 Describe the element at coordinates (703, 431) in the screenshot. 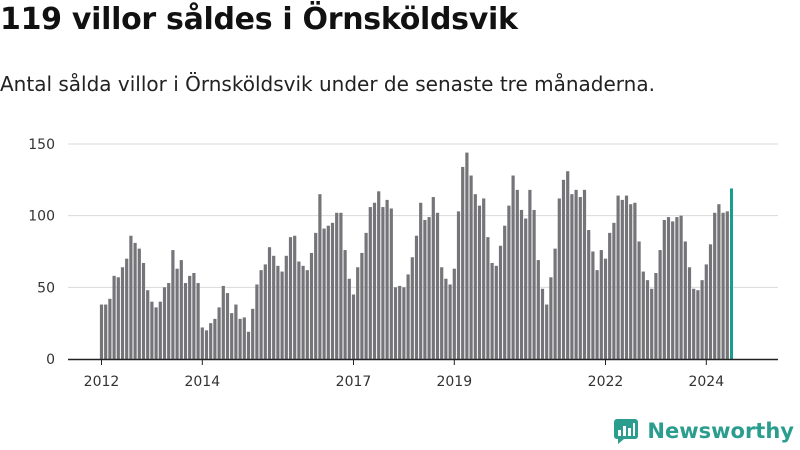

I see `brand-logo: Newsworthy` at that location.